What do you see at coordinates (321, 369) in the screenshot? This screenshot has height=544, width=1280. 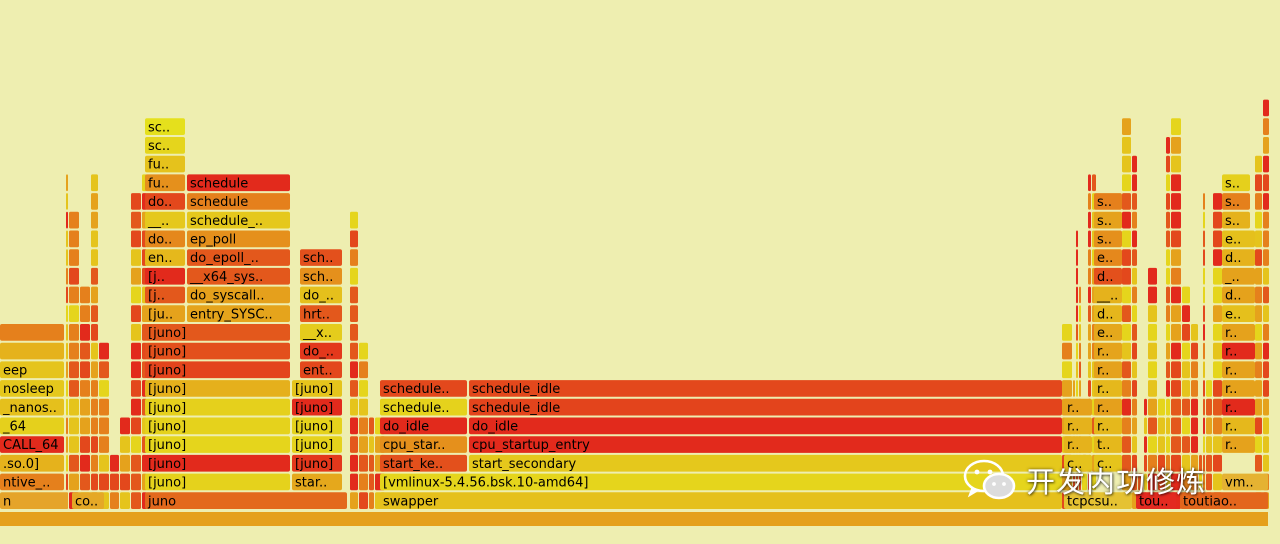 I see `flame-frame: ent..` at bounding box center [321, 369].